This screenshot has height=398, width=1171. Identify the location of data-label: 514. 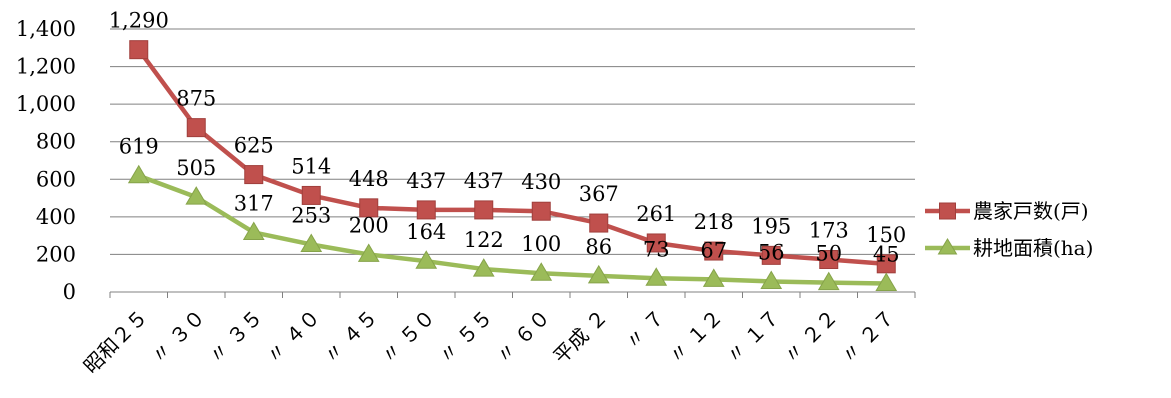
(311, 166).